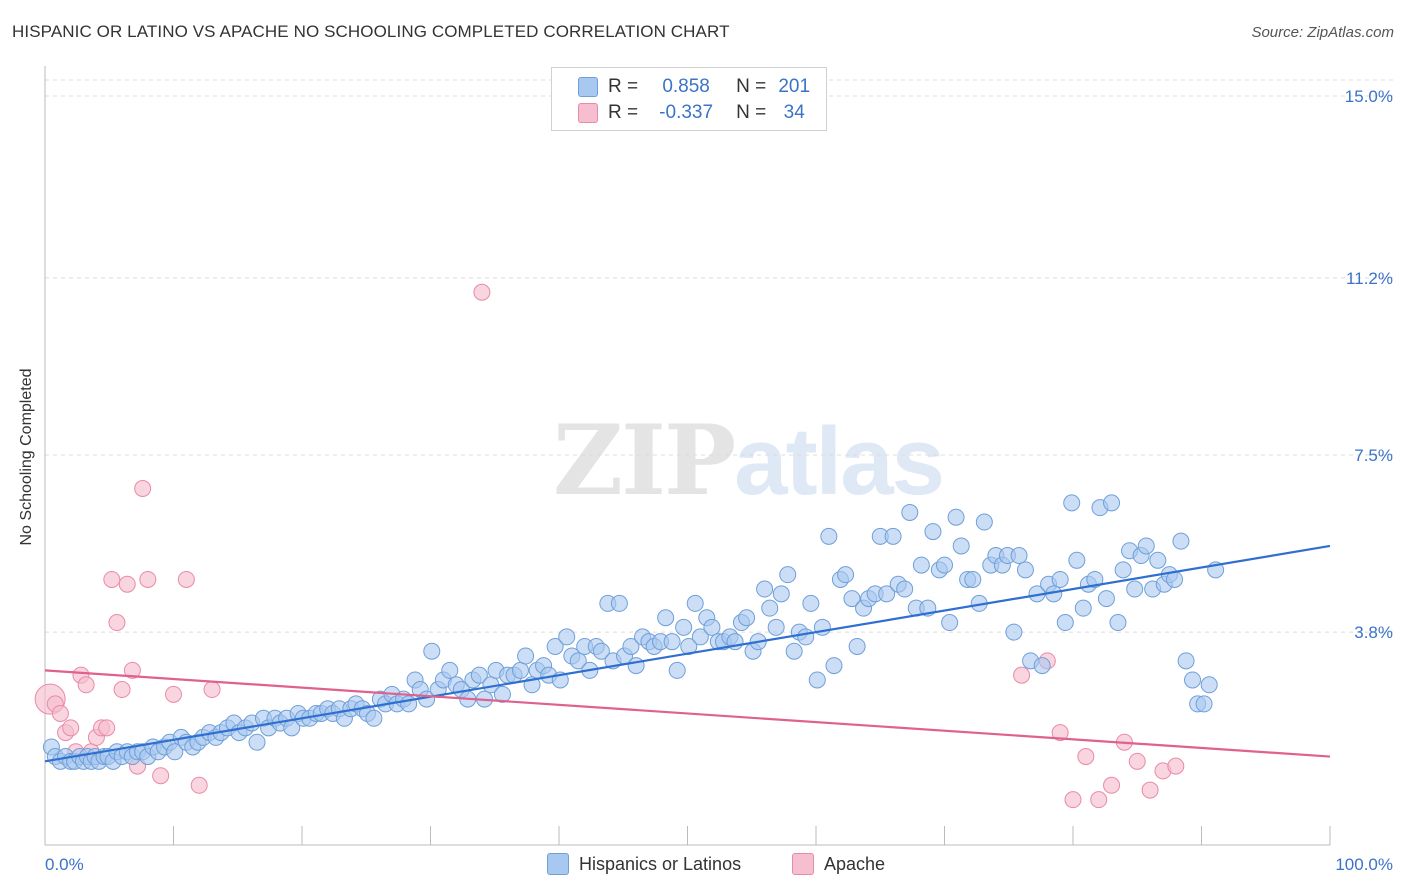 The height and width of the screenshot is (892, 1406). I want to click on x-tick-label: 100.0%, so click(1364, 864).